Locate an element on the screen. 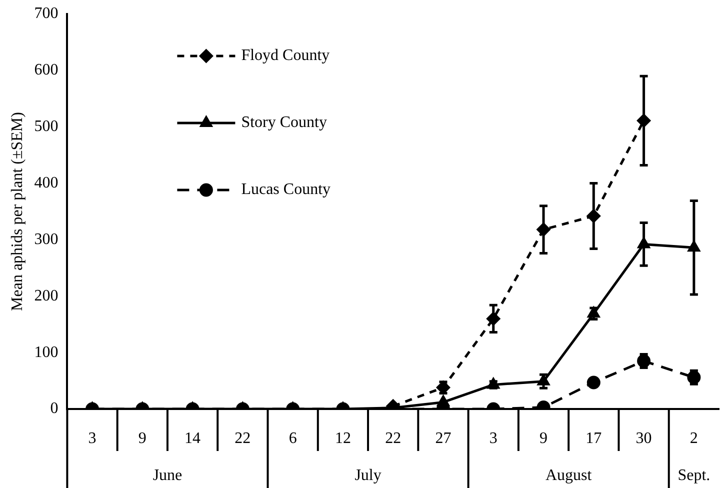 The height and width of the screenshot is (488, 727). legend-label: Floyd County is located at coordinates (285, 55).